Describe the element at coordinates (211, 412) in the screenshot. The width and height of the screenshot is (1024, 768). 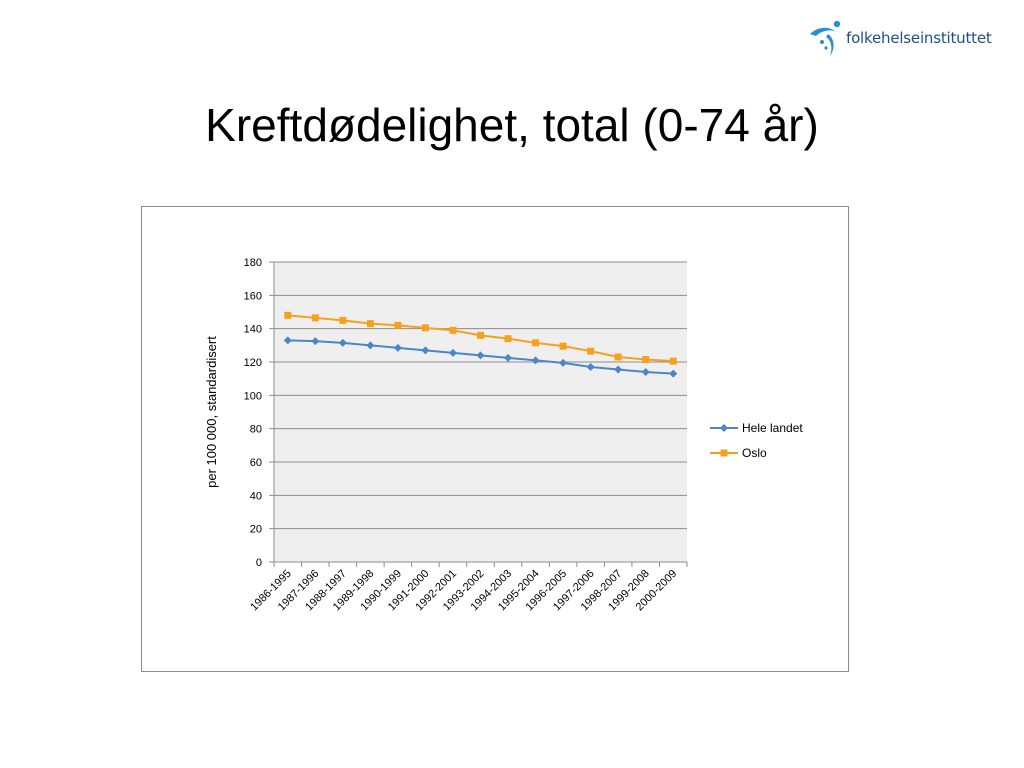
I see `y-axis-title: per 100 000, standardisert` at that location.